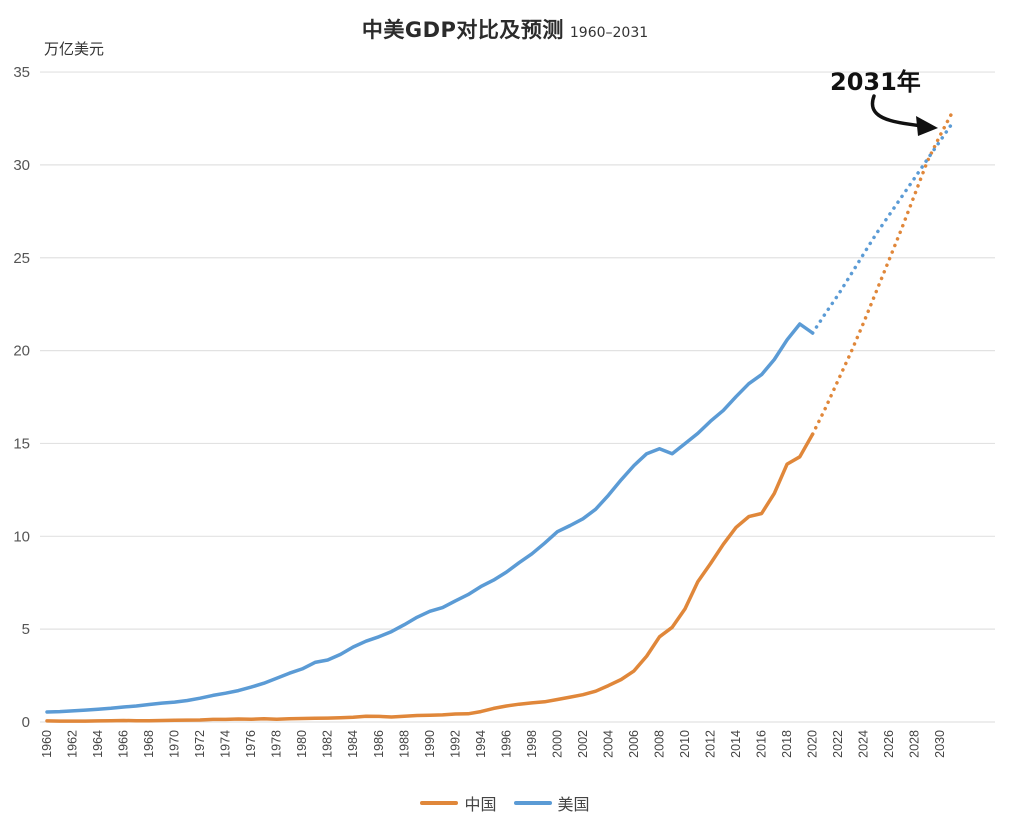 The width and height of the screenshot is (1010, 816). I want to click on x-tick-label: 2014, so click(736, 744).